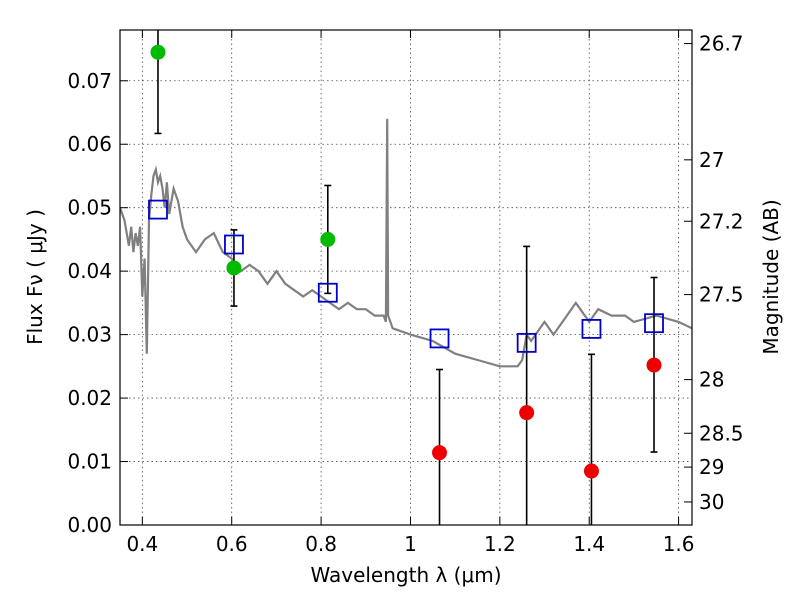 This screenshot has height=600, width=800. Describe the element at coordinates (721, 295) in the screenshot. I see `mag-tick-label: 27.5` at that location.